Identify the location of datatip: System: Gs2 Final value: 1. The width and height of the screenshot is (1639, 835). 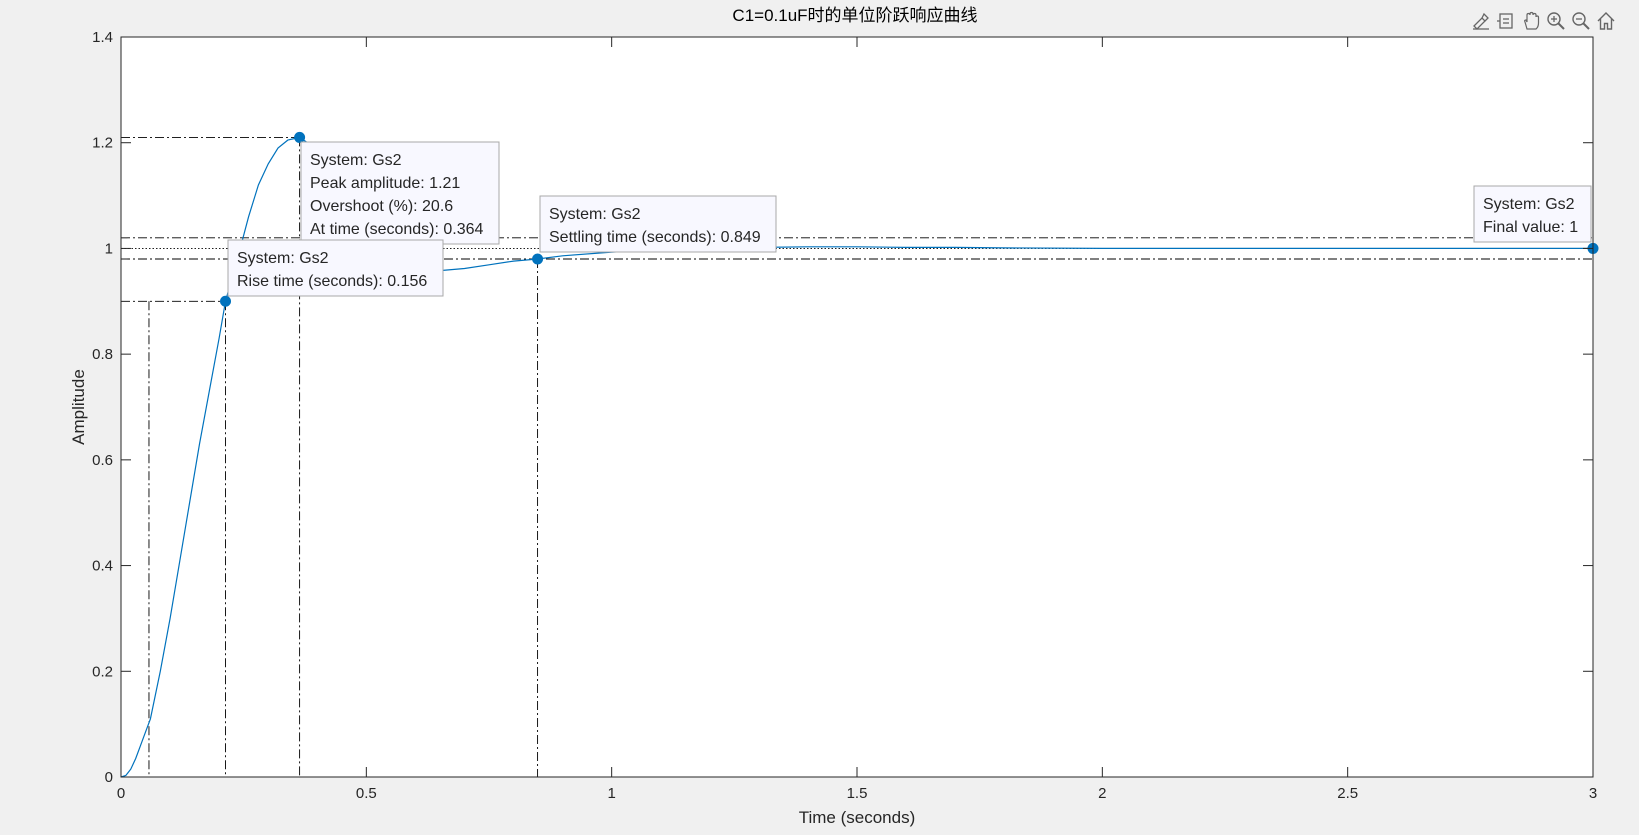
(1532, 214).